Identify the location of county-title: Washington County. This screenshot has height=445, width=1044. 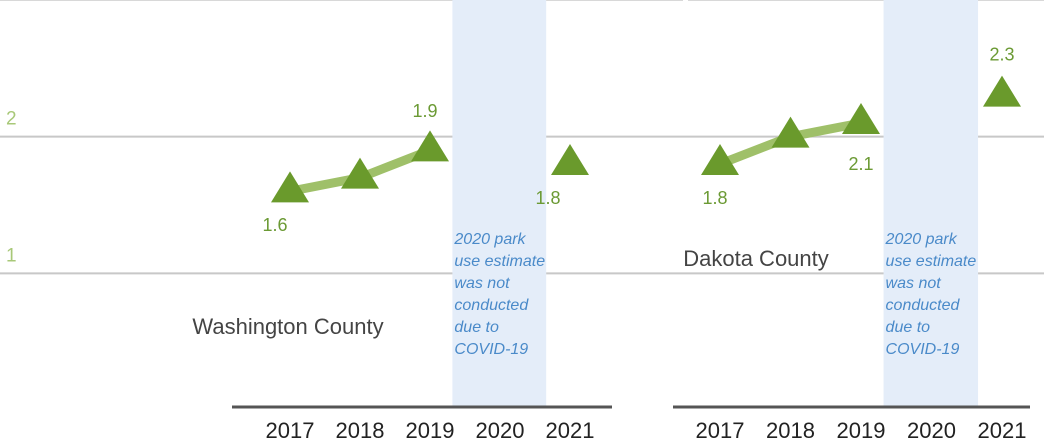
(287, 326).